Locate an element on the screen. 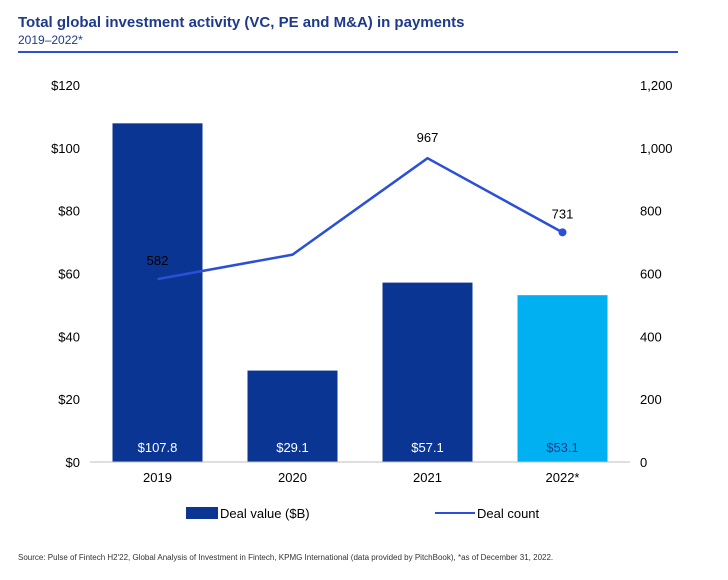 This screenshot has width=728, height=580. category-label: 2020 is located at coordinates (292, 477).